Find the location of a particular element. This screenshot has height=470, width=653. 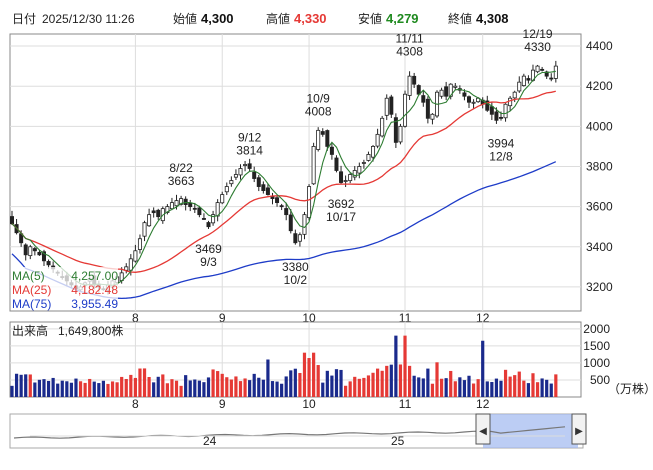

price-tick-label: 4400 is located at coordinates (599, 46).